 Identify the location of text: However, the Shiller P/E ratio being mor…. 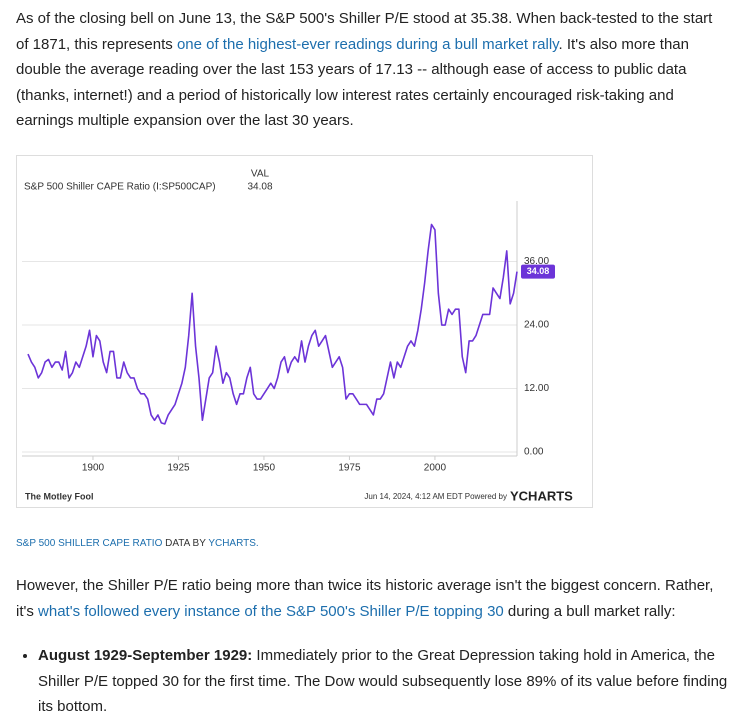
(365, 598).